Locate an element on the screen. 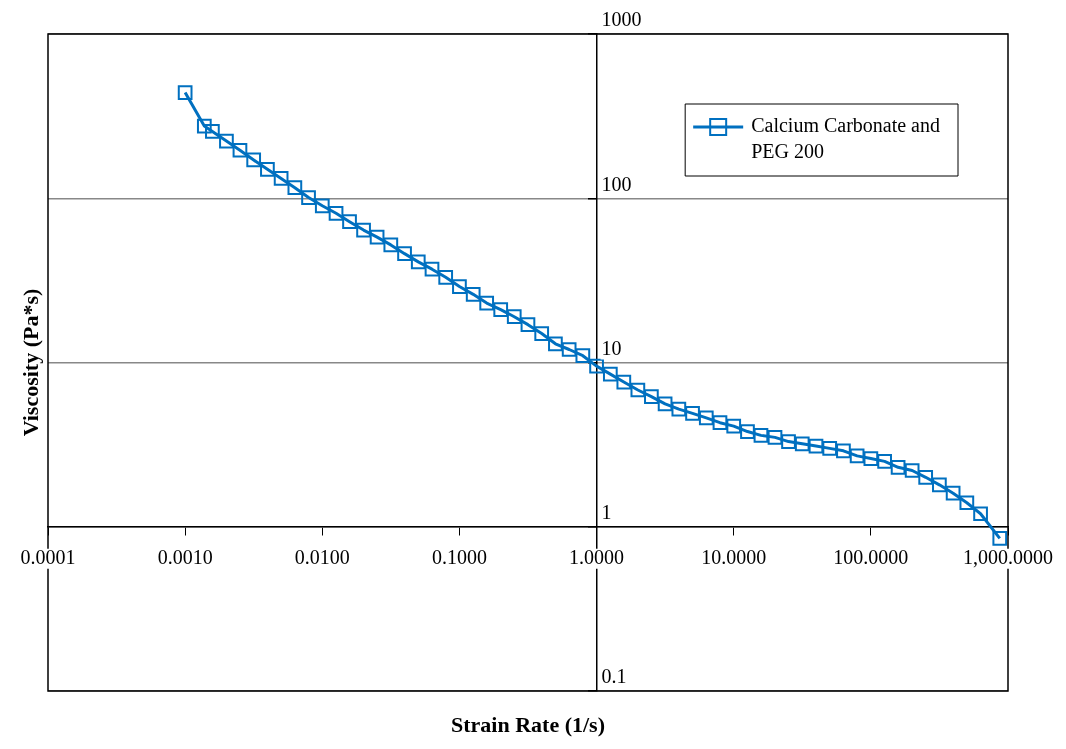 The width and height of the screenshot is (1066, 749). x-axis-title: Strain Rate (1/s) is located at coordinates (528, 724).